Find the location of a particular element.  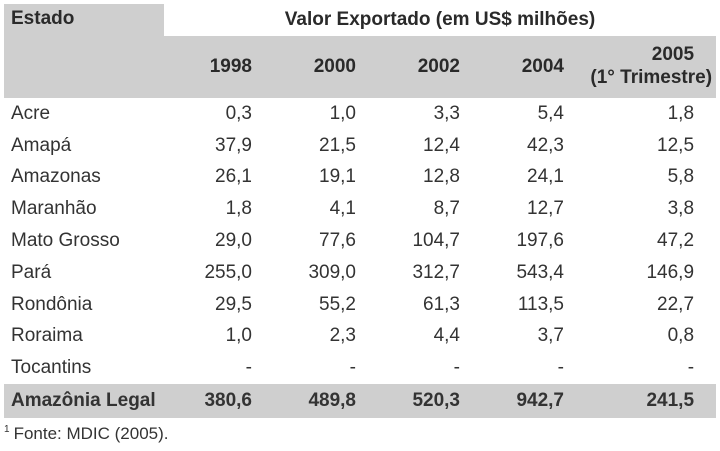

value-cell: 26,1 is located at coordinates (233, 177).